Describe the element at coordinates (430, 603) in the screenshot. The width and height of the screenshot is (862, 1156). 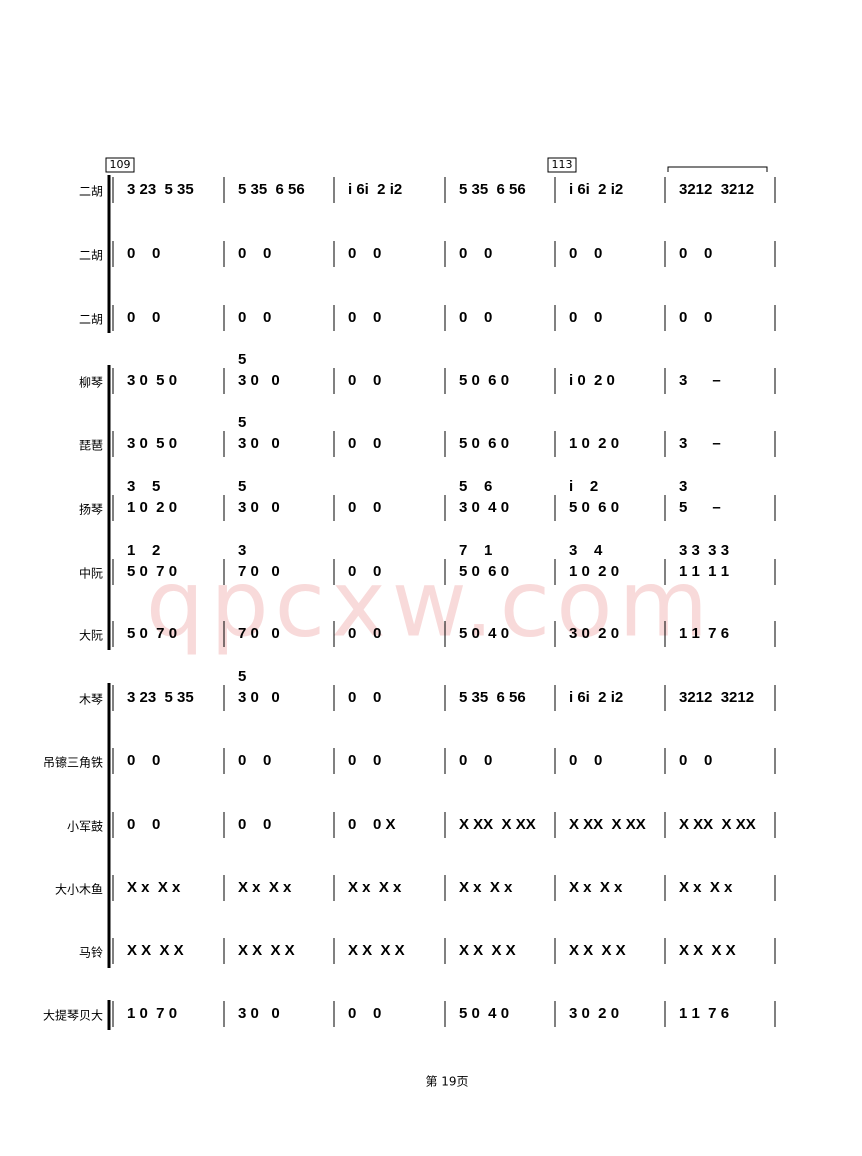
I see `watermark: qpcxw.com` at that location.